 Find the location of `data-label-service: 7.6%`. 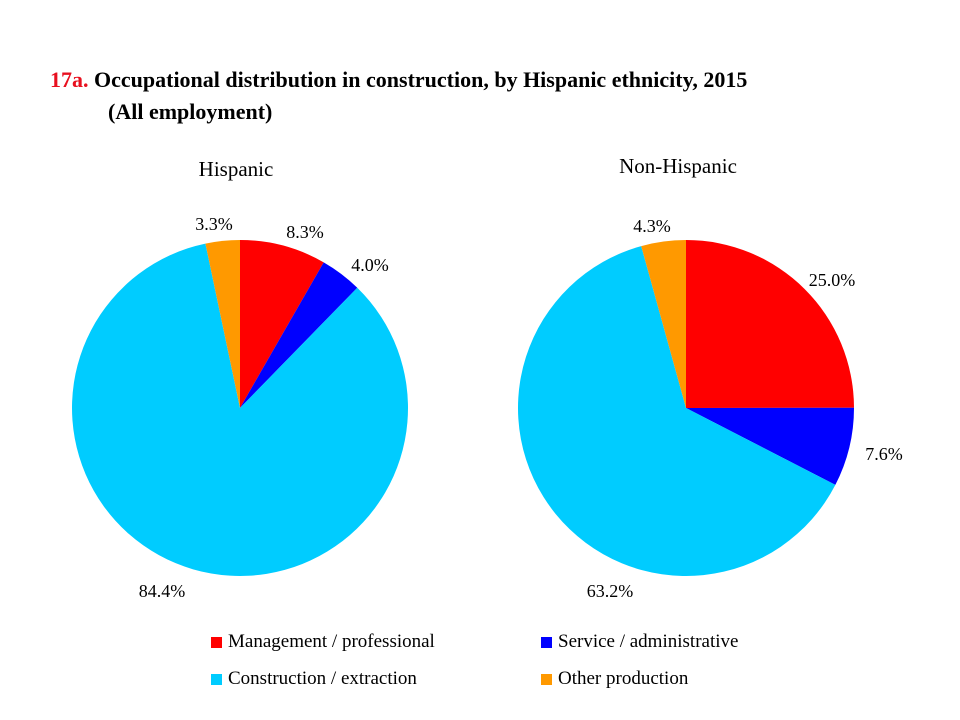

data-label-service: 7.6% is located at coordinates (884, 454).